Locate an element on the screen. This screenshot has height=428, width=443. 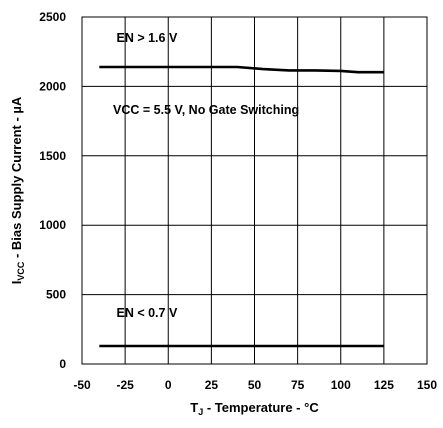
chart-annotation: VCC = 5.5 V, No Gate Switching is located at coordinates (206, 110).